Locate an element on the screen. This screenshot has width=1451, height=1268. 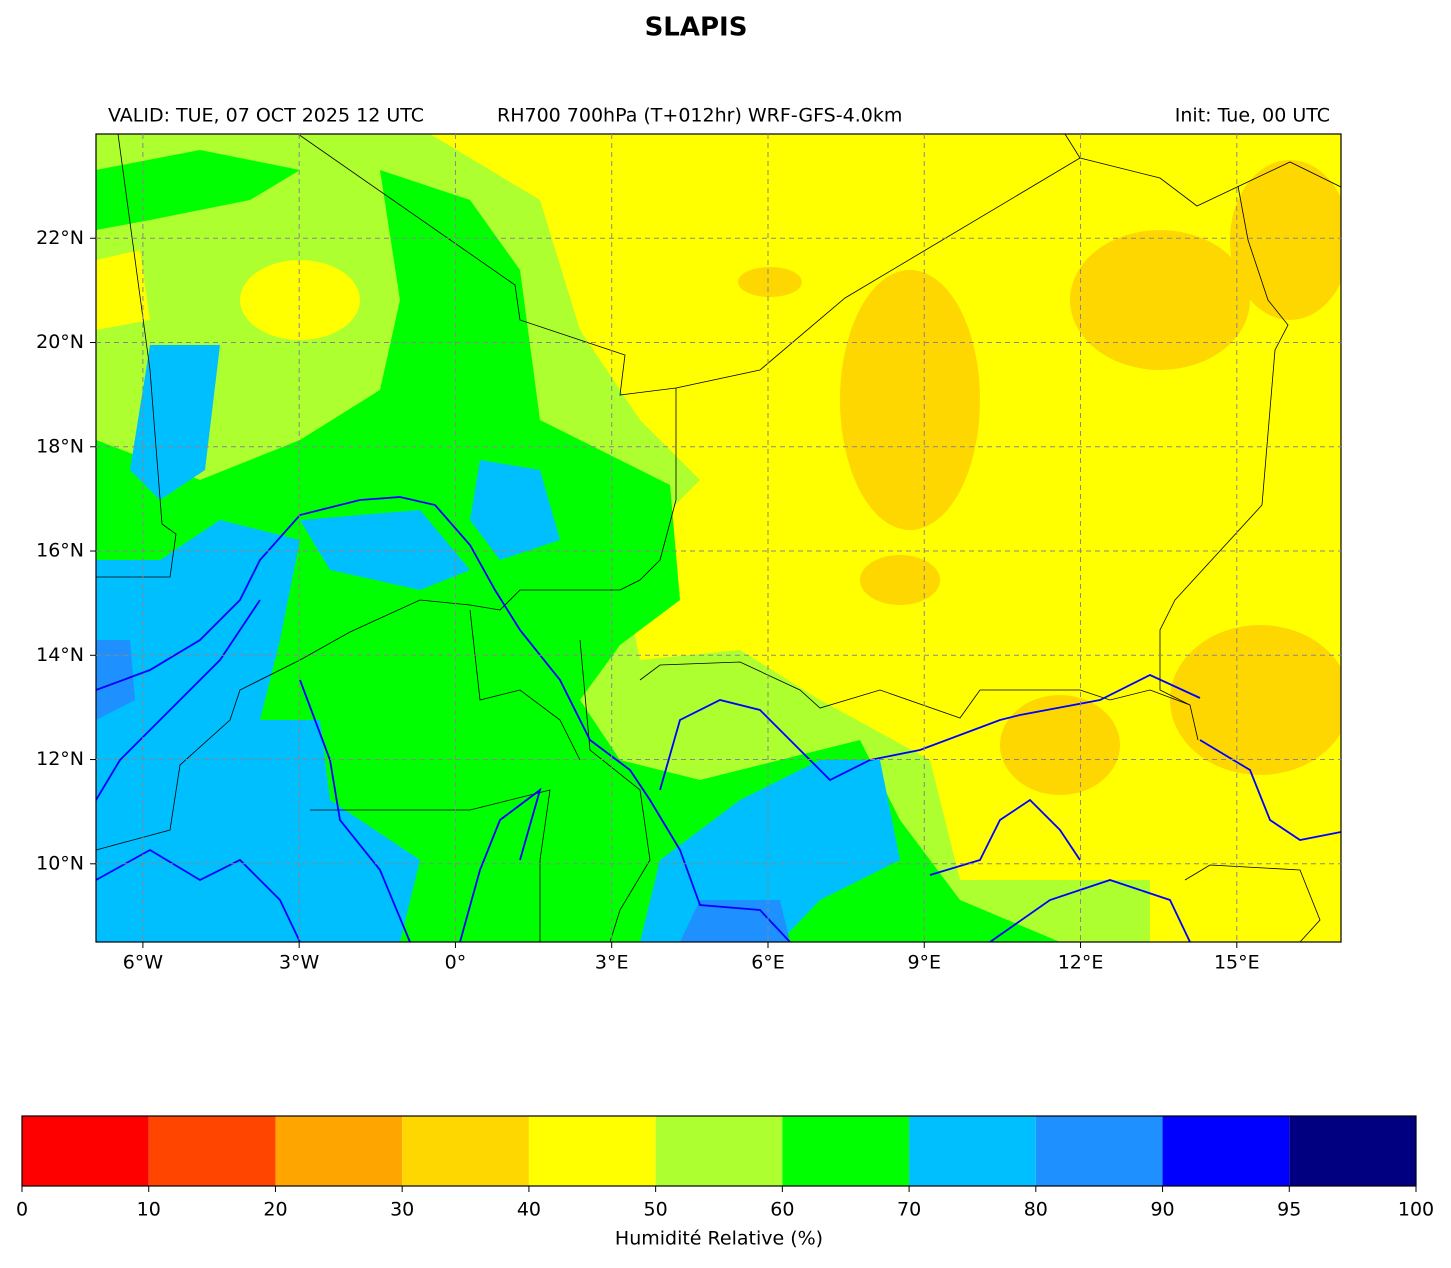
valid-time: VALID: TUE, 07 OCT 2025 12 UTC is located at coordinates (266, 116).